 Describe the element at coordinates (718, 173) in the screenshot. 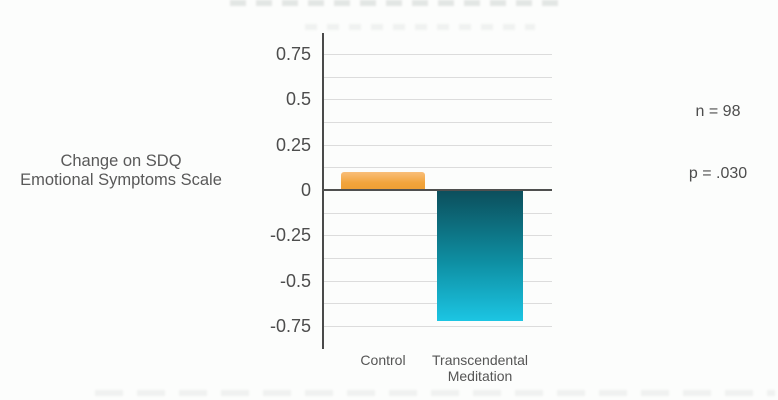

I see `annotation-p-value: p = .030` at that location.